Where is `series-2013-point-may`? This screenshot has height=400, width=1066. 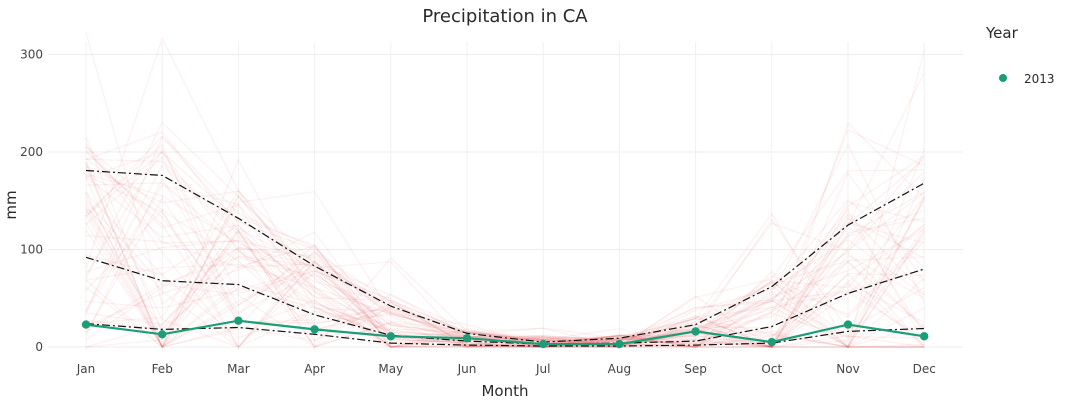
series-2013-point-may is located at coordinates (390, 336).